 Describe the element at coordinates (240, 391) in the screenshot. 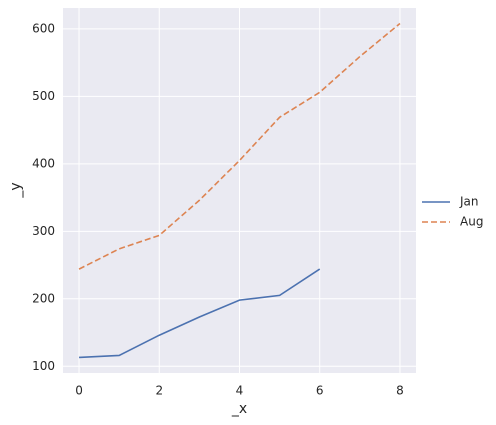

I see `x-tick-label: 4` at that location.